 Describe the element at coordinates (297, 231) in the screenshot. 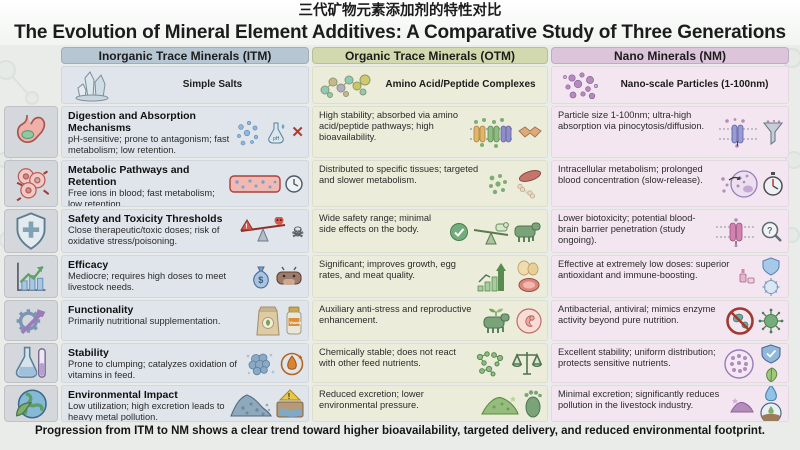

I see `skull-icon: ☠` at that location.